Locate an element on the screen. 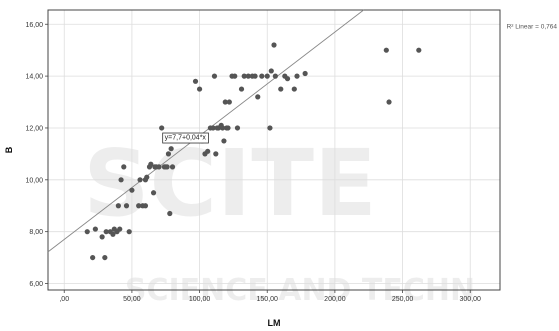  x-tick-label: 150,00 is located at coordinates (268, 299).